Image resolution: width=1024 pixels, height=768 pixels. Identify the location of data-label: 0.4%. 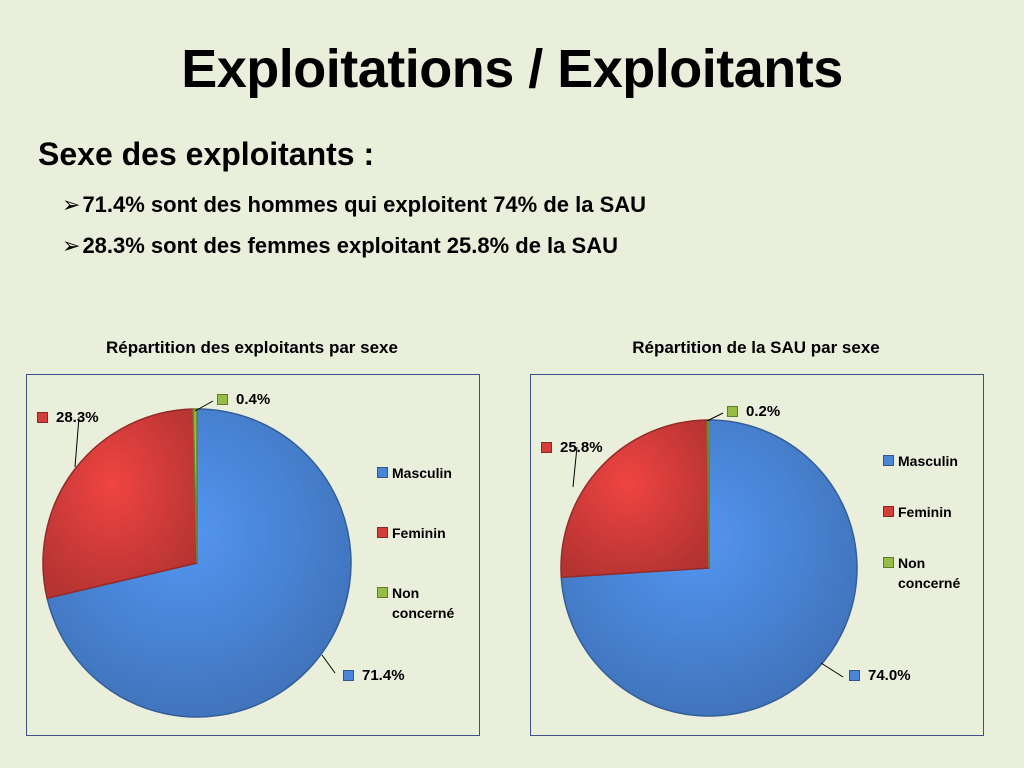
(243, 399).